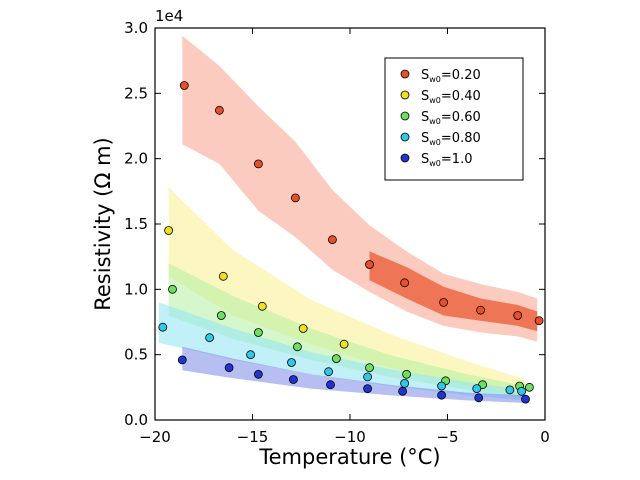 The height and width of the screenshot is (480, 640). Describe the element at coordinates (136, 420) in the screenshot. I see `y-tick-label-0: 0.0` at that location.